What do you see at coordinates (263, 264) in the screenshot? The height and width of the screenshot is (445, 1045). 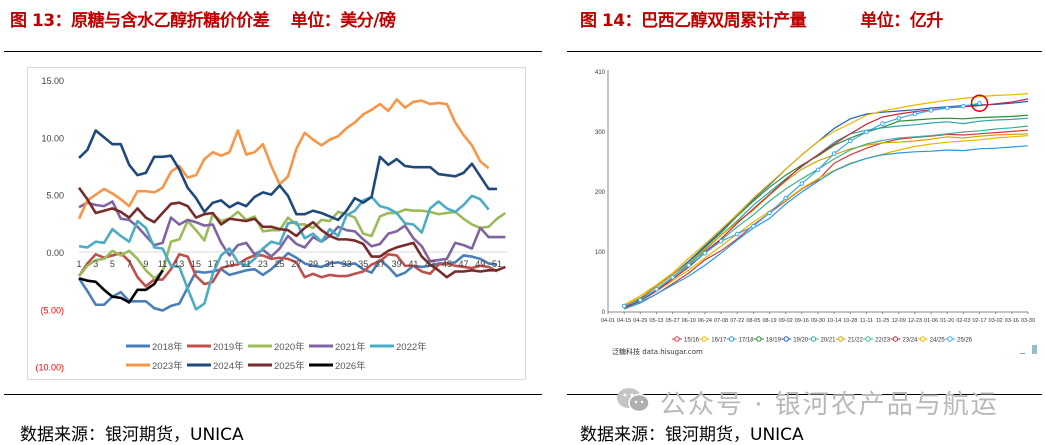 I see `x-tick-label: 23` at bounding box center [263, 264].